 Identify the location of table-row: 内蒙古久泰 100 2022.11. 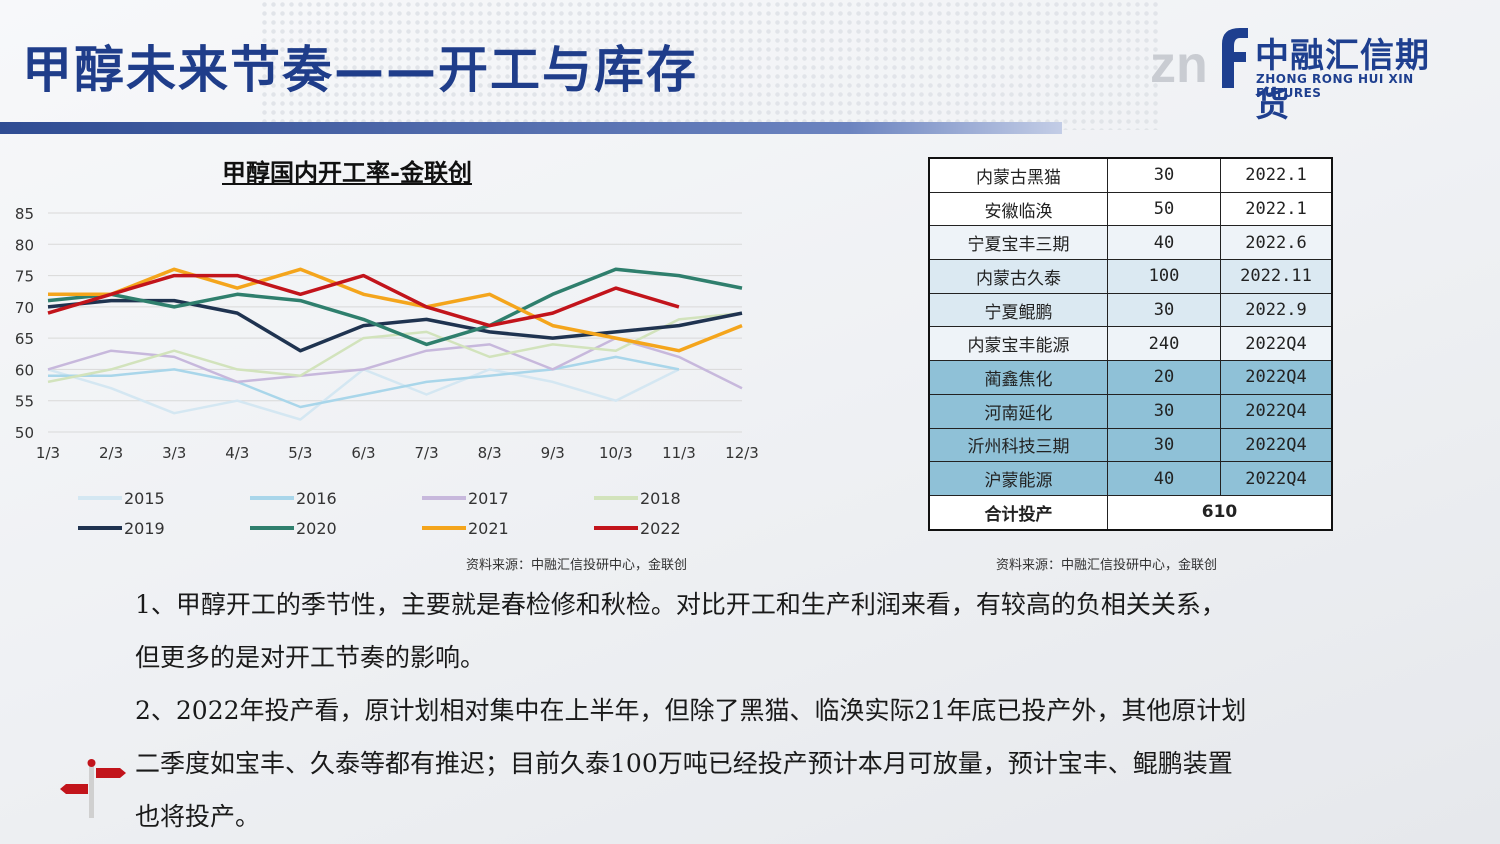
(1130, 276).